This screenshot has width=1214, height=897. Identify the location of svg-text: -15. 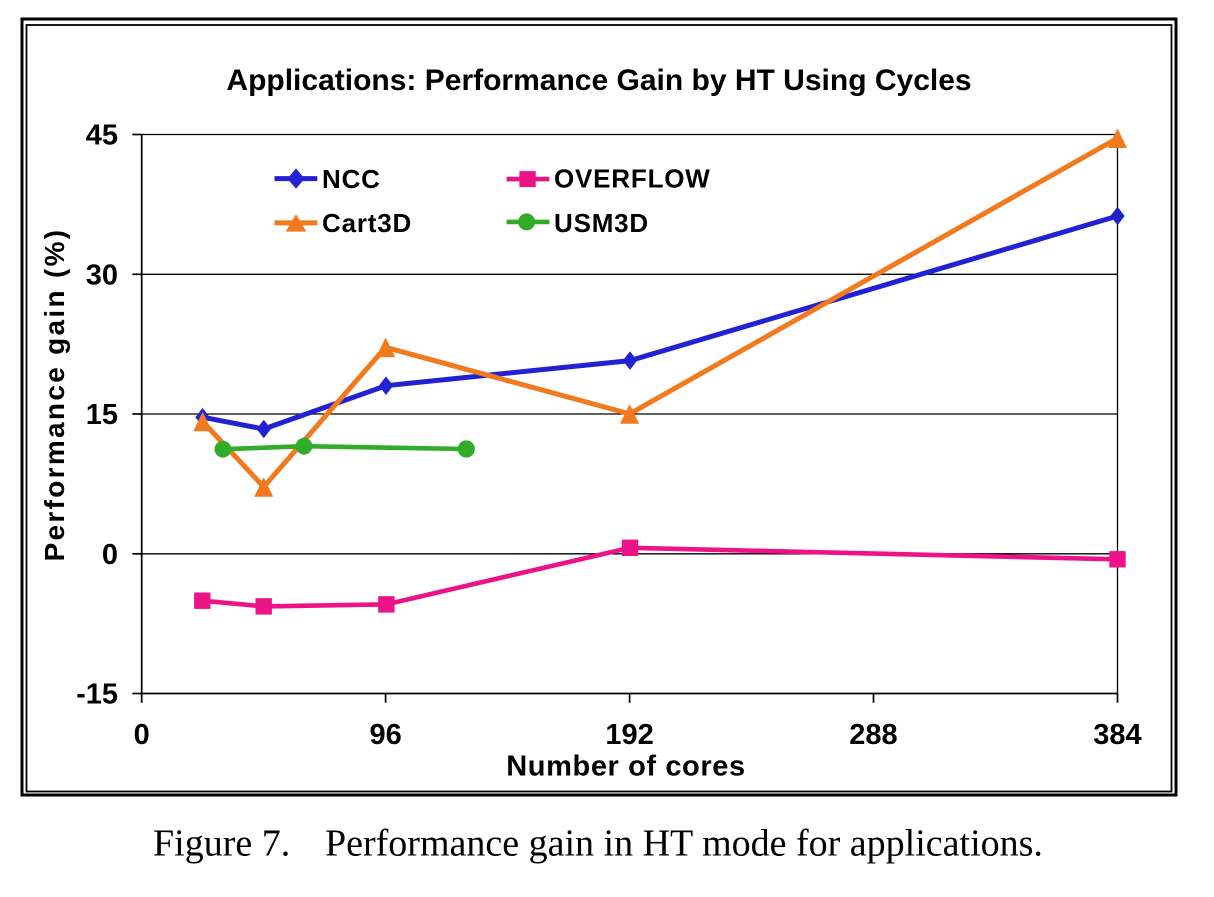
(97, 695).